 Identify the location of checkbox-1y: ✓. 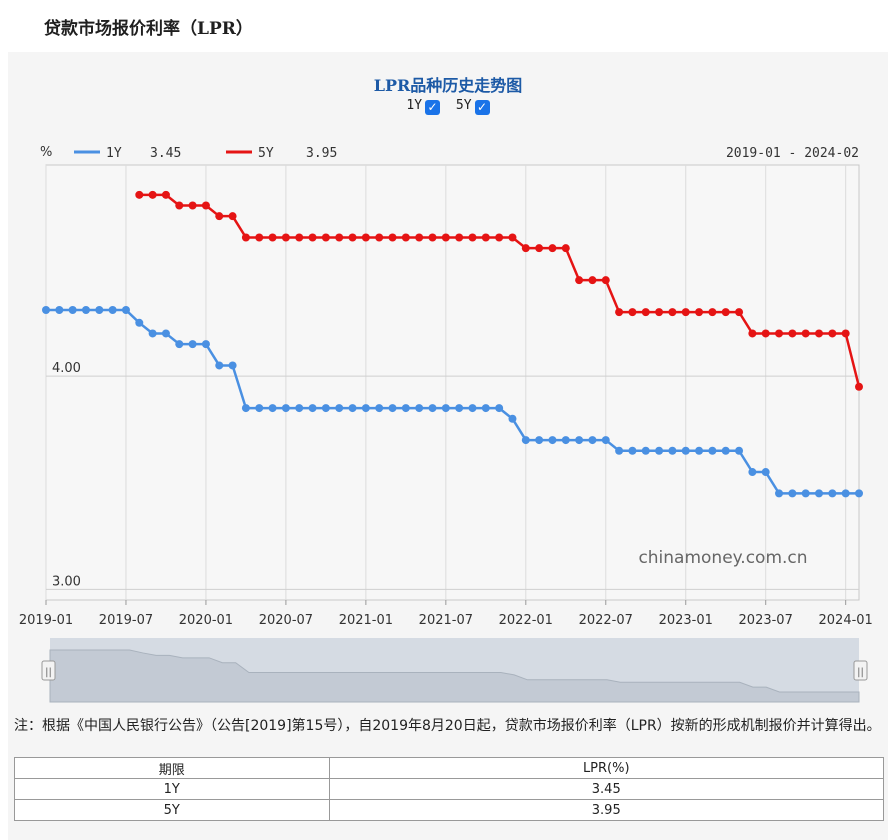
(433, 107).